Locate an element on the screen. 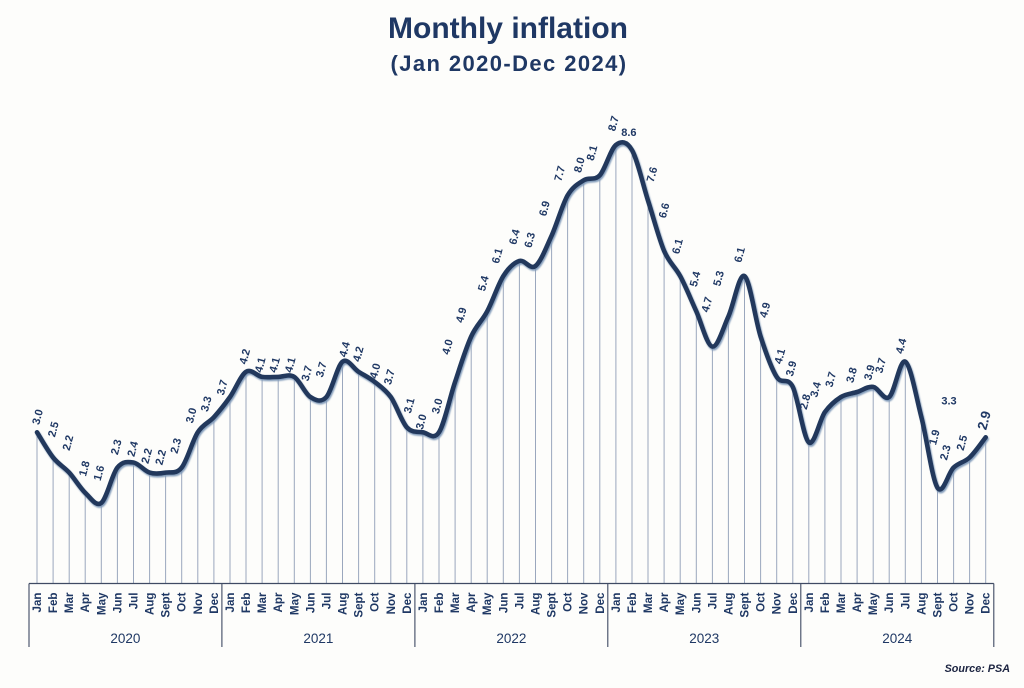  svg-text: 7.7 is located at coordinates (561, 174).